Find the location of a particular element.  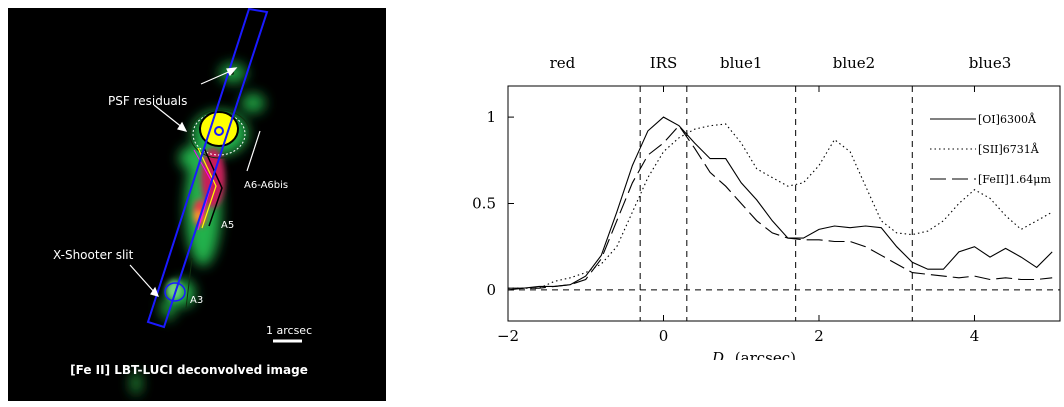

y-tick-label: 1 is located at coordinates (491, 117).